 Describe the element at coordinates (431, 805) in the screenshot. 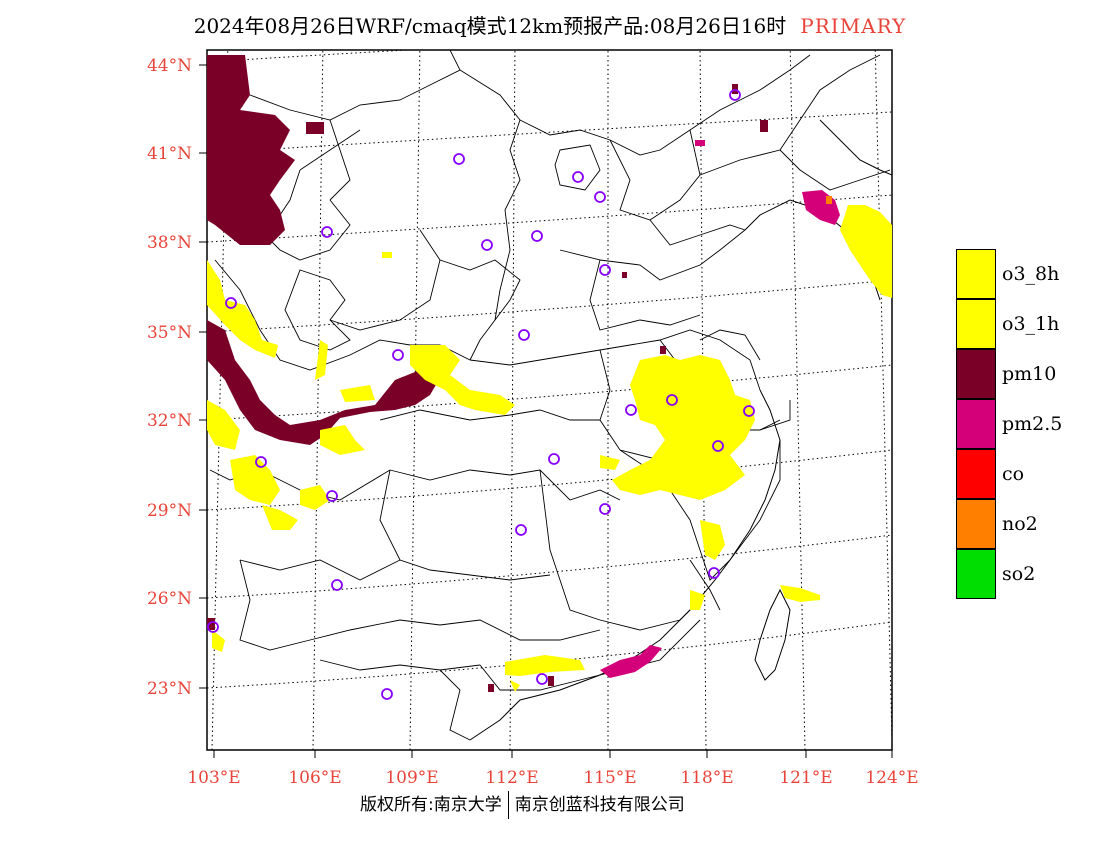

I see `footer-left: 版权所有:南京大学` at that location.